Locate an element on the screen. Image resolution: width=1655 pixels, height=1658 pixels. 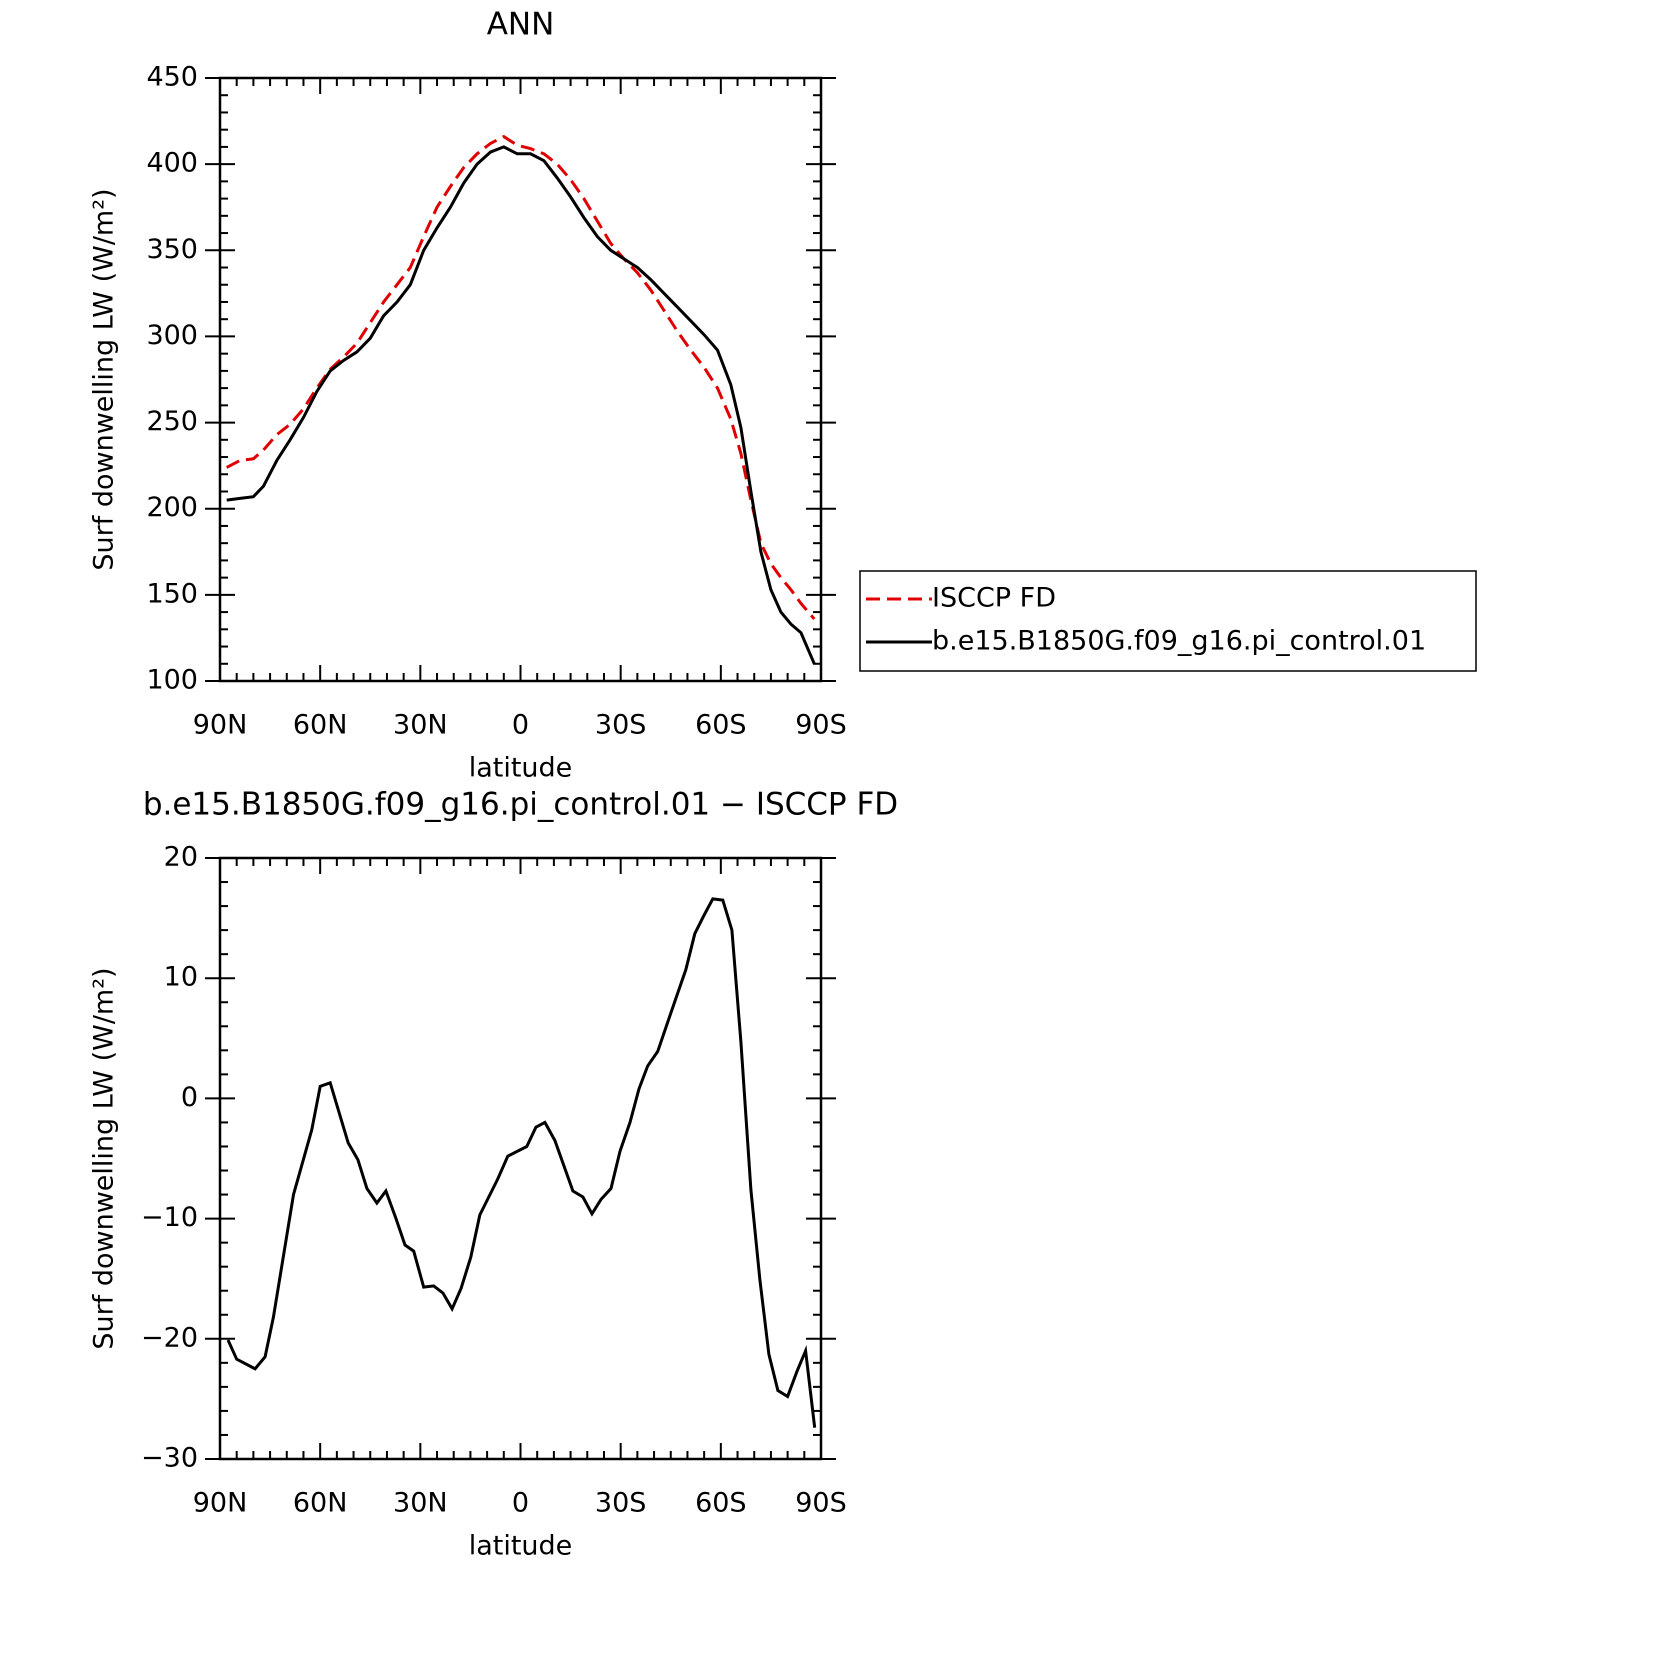
y-tick-label: 200 is located at coordinates (172, 507).